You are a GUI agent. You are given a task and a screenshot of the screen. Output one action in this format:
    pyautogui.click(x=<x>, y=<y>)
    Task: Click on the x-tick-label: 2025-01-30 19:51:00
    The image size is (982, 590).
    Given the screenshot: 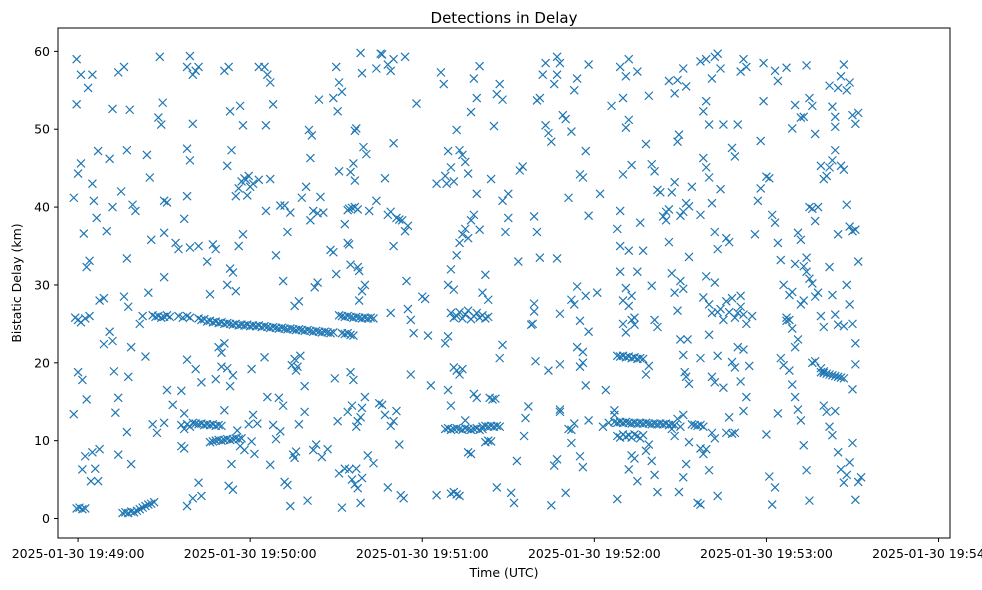 What is the action you would take?
    pyautogui.click(x=422, y=553)
    